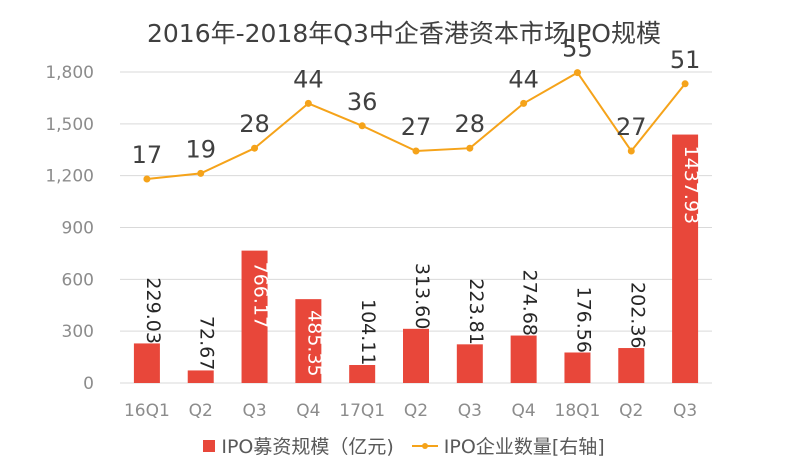  I want to click on legend-bar-swatch, so click(209, 445).